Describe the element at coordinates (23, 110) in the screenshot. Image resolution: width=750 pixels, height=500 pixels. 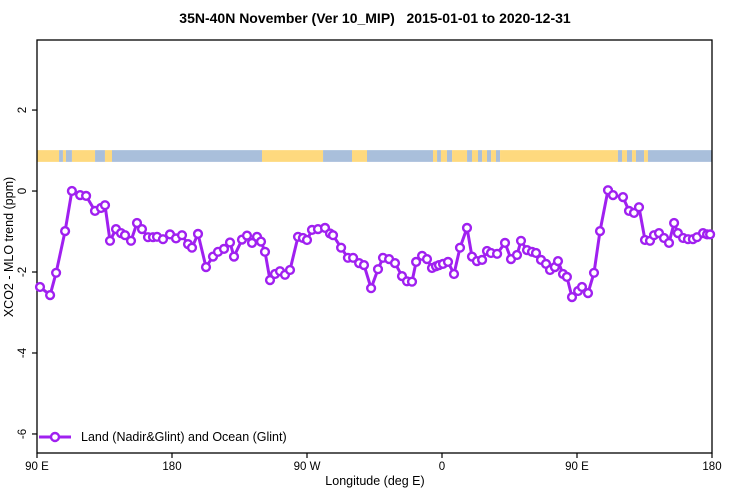
I see `y-tick-label: 2` at that location.